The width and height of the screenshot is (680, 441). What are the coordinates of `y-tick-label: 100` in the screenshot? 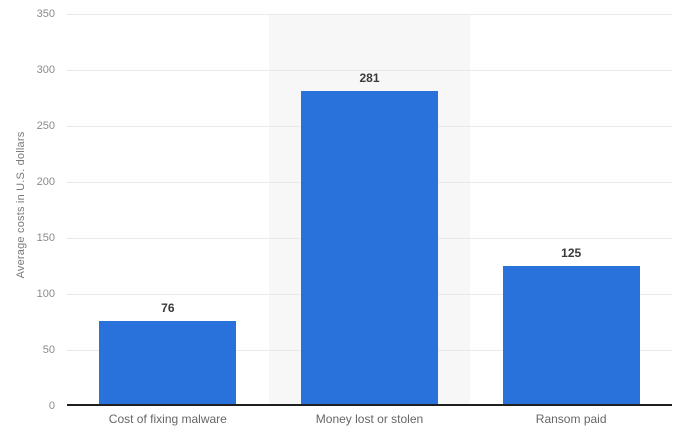 It's located at (45, 294).